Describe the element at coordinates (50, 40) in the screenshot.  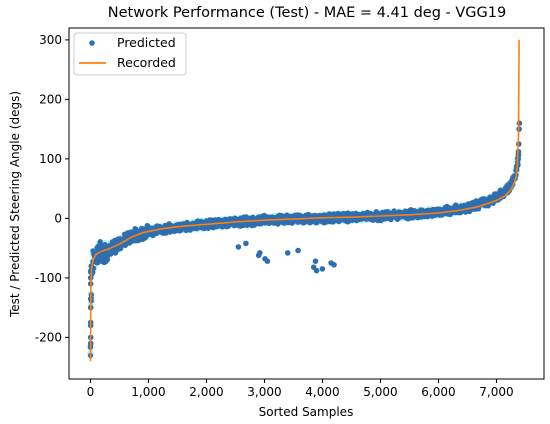
I see `y-tick-label: 300` at that location.